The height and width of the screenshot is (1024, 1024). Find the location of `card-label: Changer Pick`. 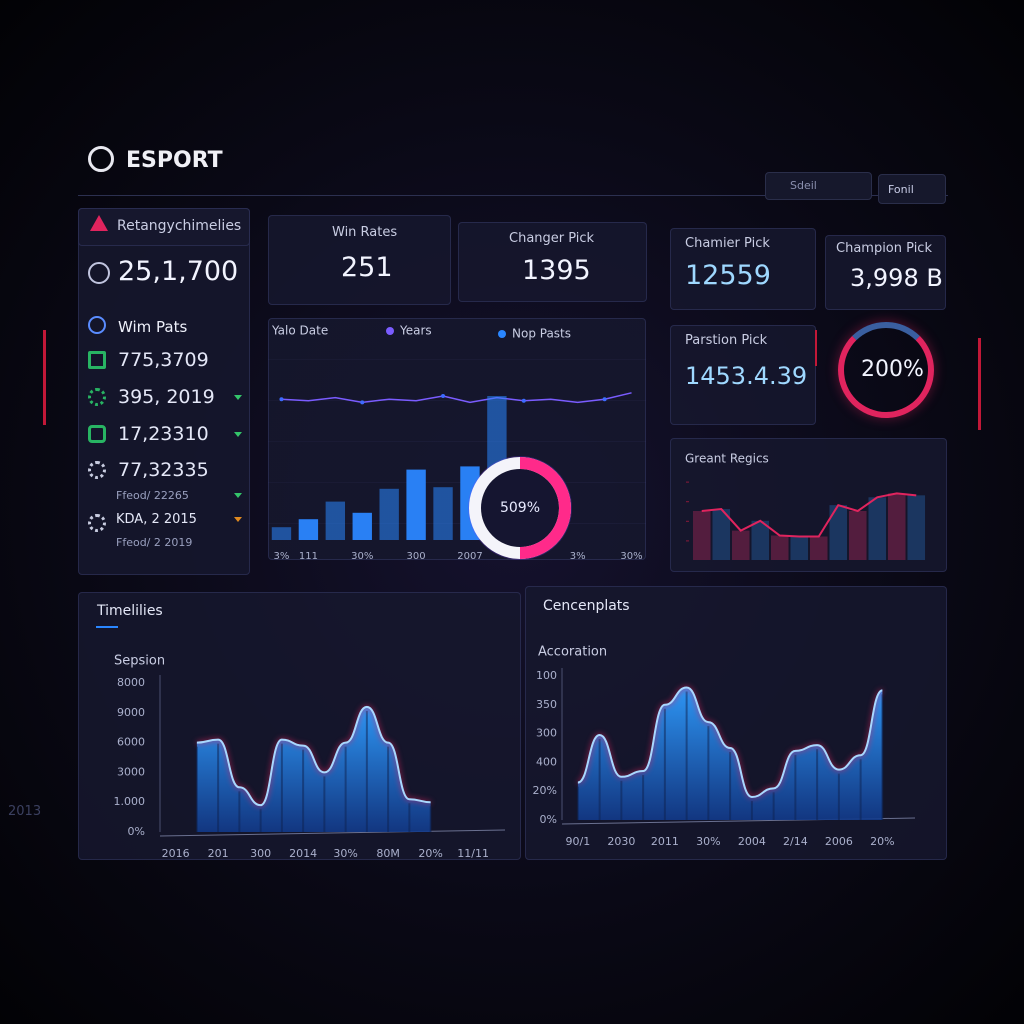

card-label: Changer Pick is located at coordinates (552, 238).